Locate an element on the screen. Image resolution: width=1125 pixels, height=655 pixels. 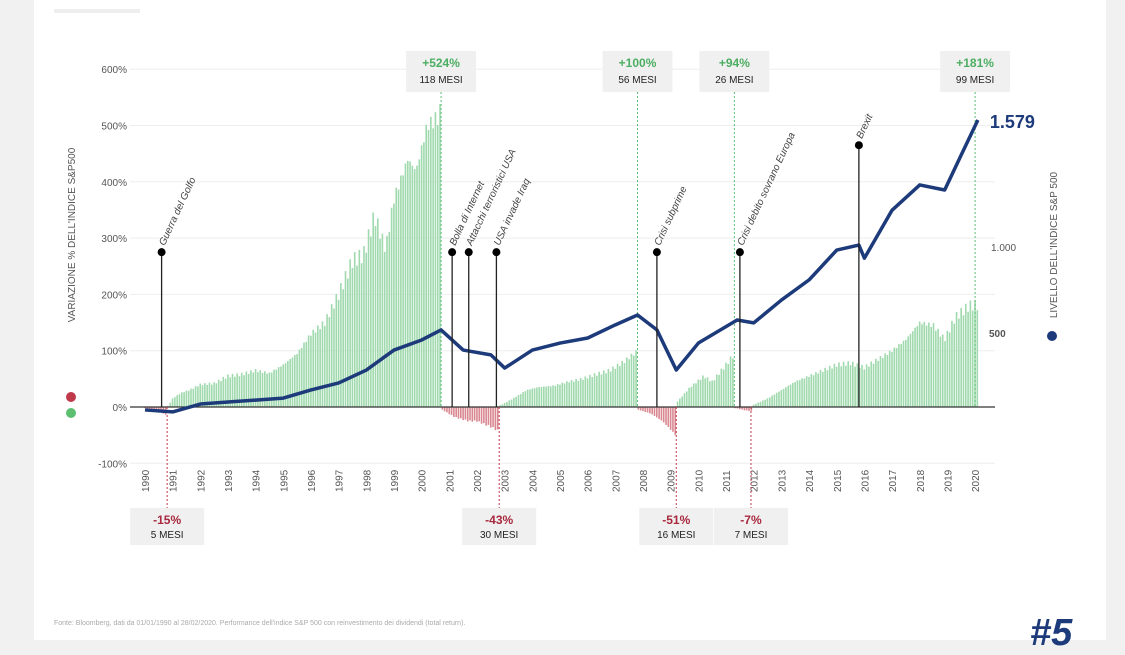
page-number-logo: #5 is located at coordinates (1051, 633).